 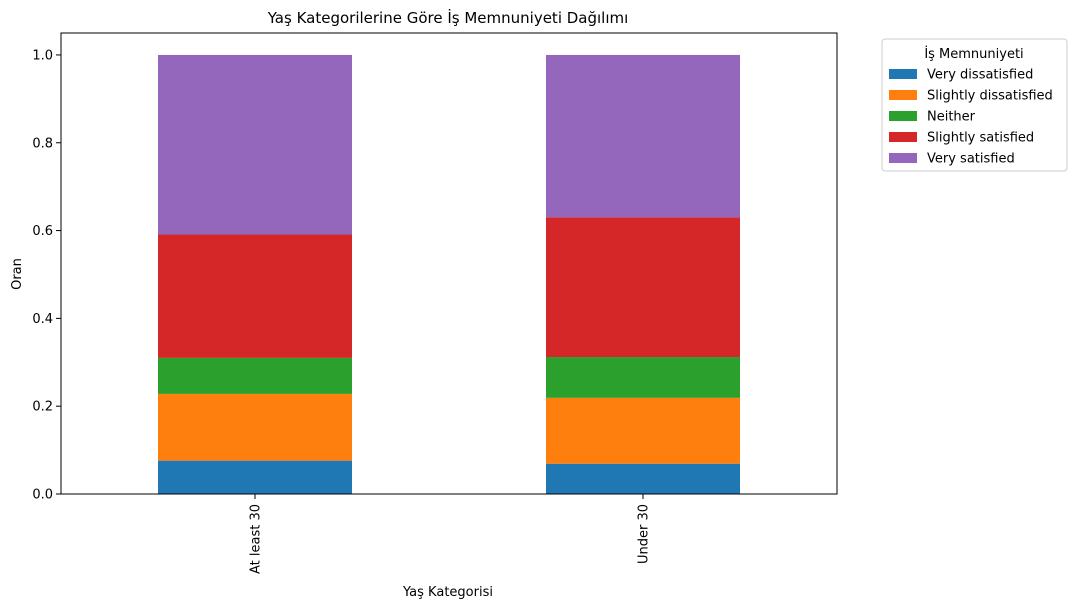 What do you see at coordinates (447, 592) in the screenshot?
I see `x-axis-label: Yaş Kategorisi` at bounding box center [447, 592].